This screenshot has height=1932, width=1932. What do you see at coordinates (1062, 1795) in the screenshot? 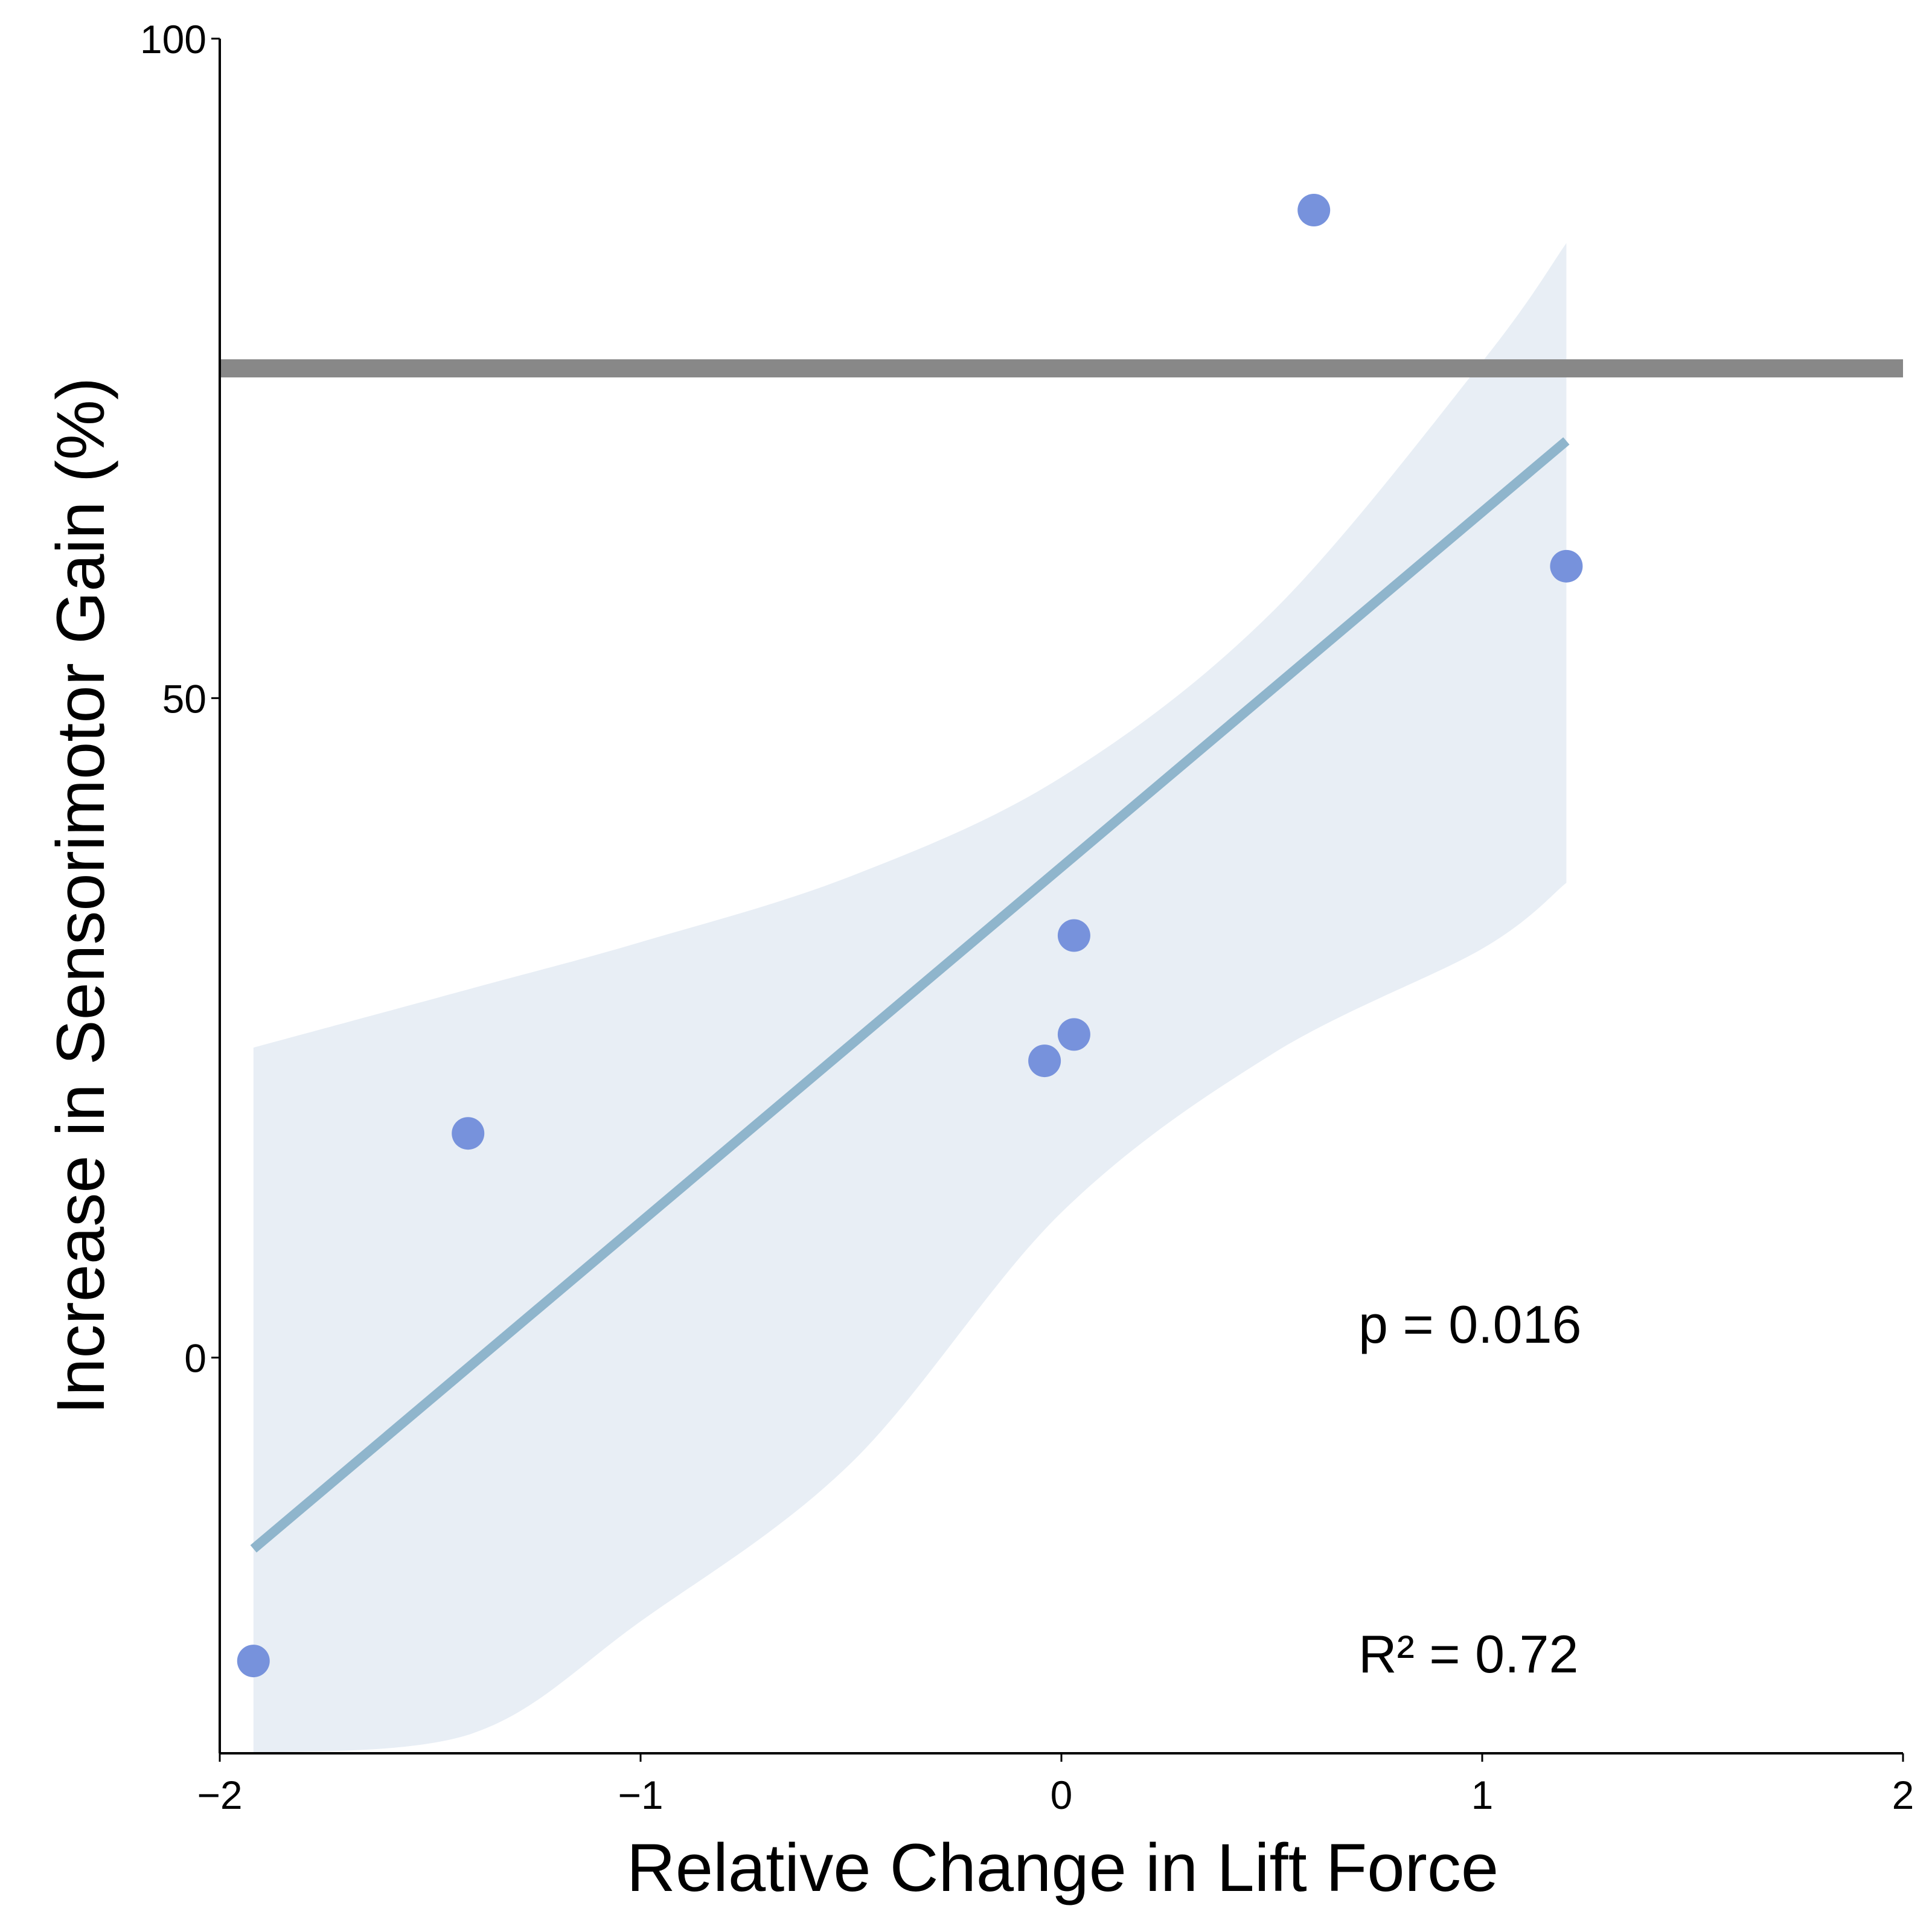
I see `x-tick-label: 0` at bounding box center [1062, 1795].